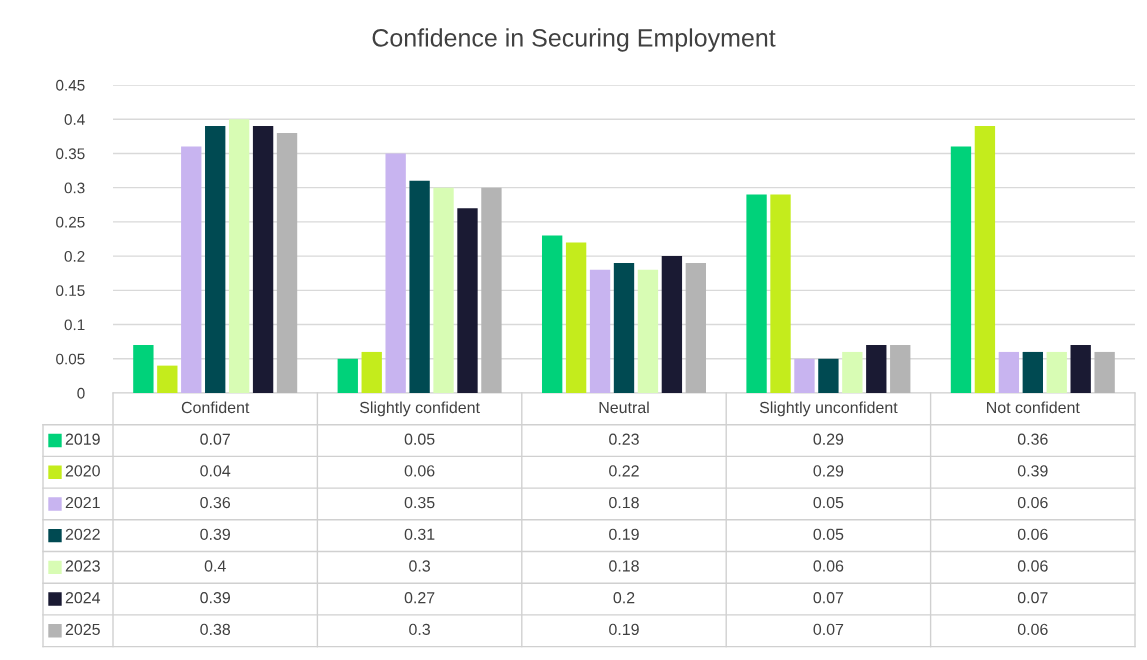 The image size is (1147, 660). What do you see at coordinates (215, 471) in the screenshot?
I see `data-label: 0.04` at bounding box center [215, 471].